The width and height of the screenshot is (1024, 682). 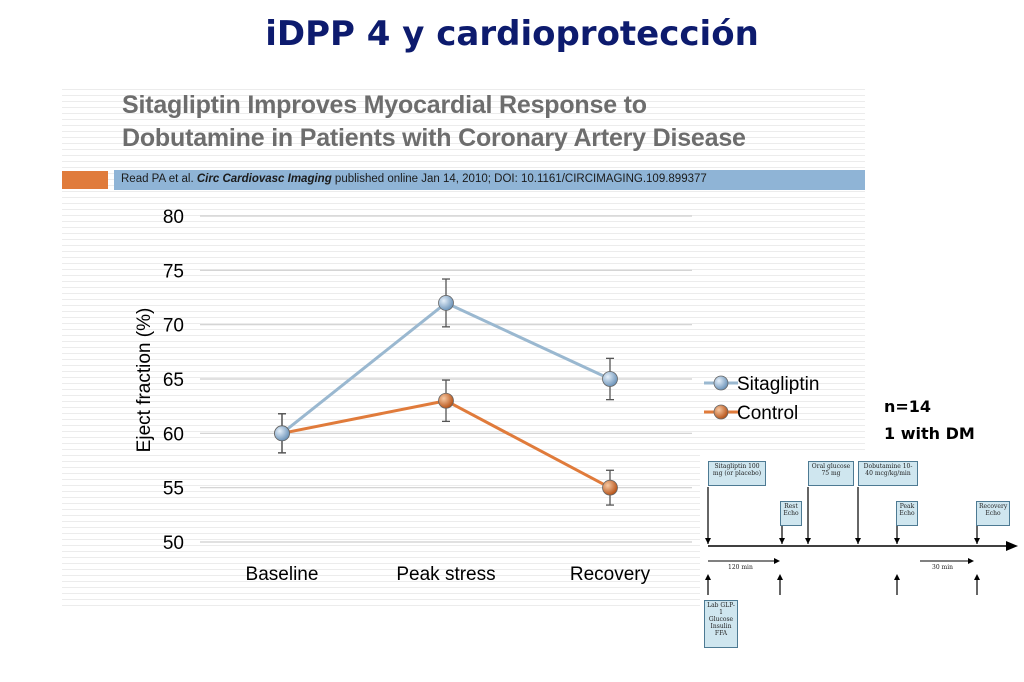 I want to click on citation-bar, so click(x=489, y=180).